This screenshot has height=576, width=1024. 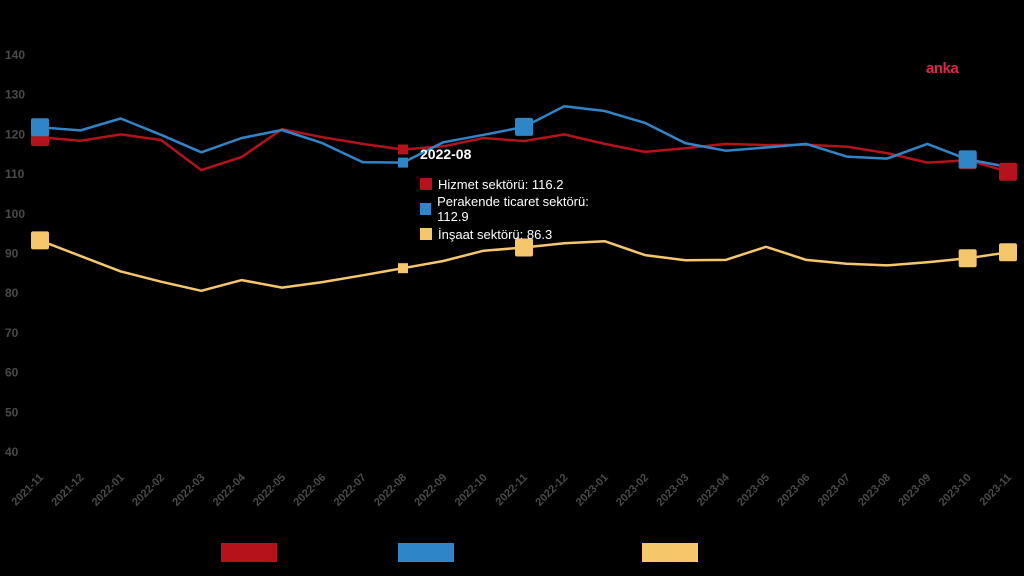 I want to click on x-tick-label: 2023-09, so click(x=914, y=490).